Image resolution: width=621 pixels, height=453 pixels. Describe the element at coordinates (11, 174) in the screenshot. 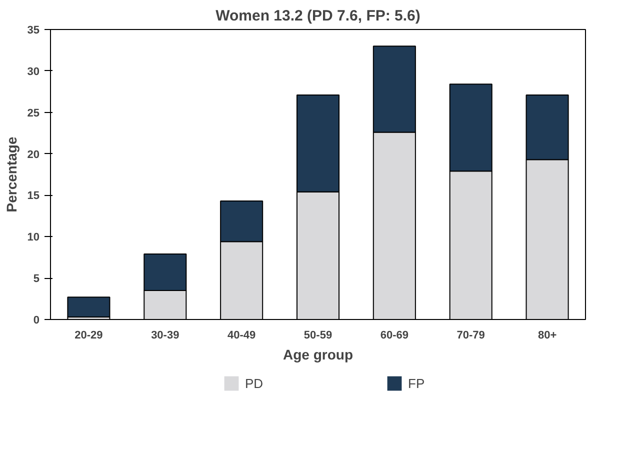

I see `y-axis-title: Percentage` at that location.